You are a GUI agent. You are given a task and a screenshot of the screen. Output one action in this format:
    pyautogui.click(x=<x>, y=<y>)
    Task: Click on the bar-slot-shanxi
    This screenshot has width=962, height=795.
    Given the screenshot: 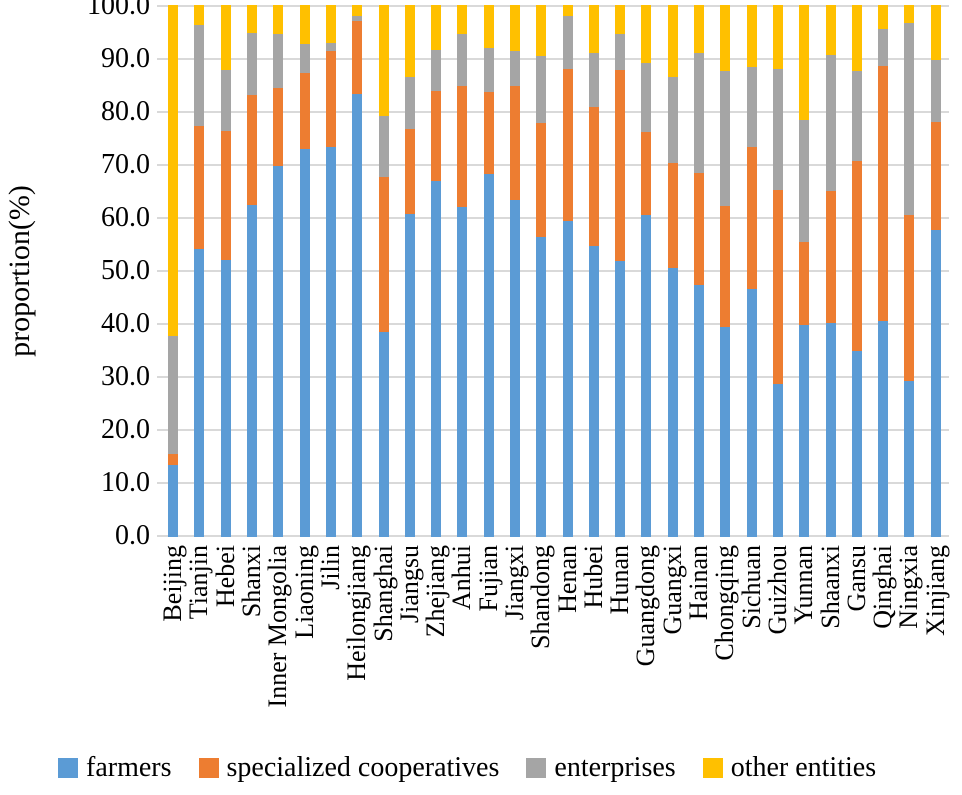 What is the action you would take?
    pyautogui.click(x=252, y=271)
    